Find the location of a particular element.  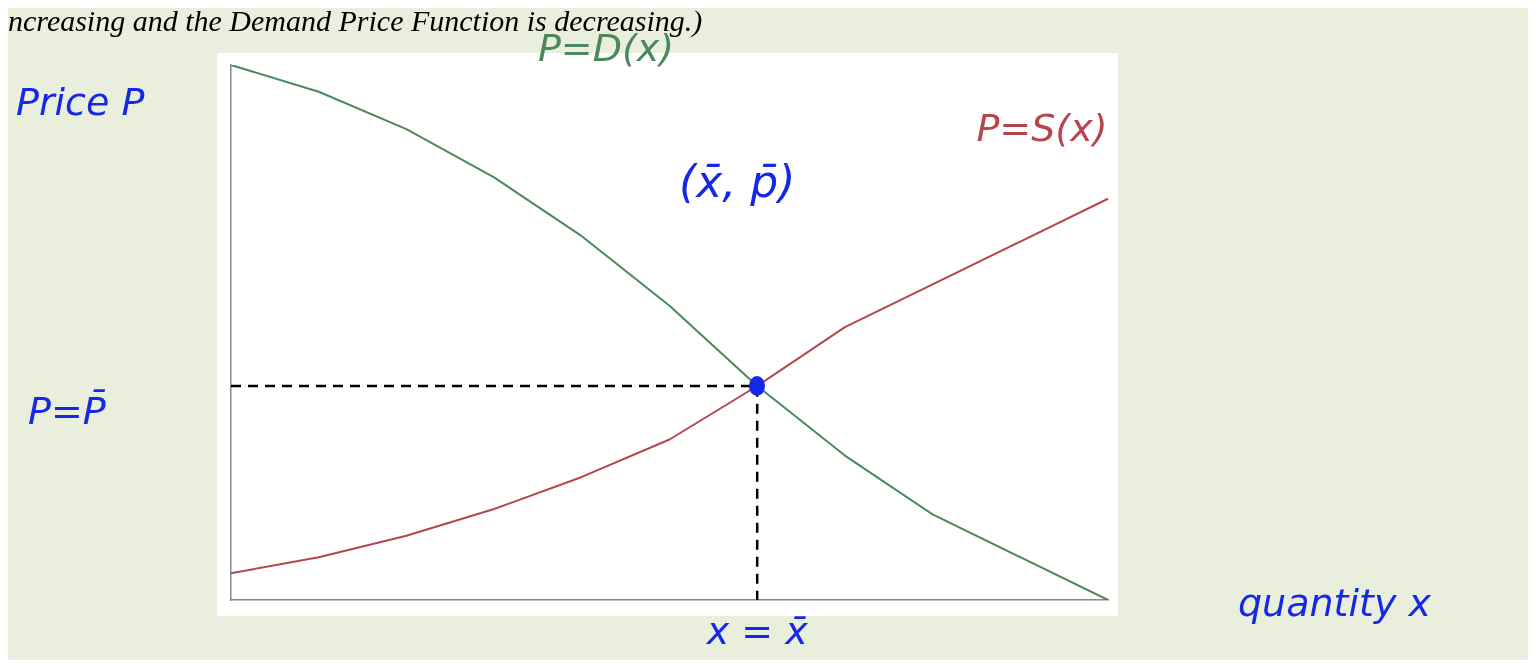

x-axis-title: quantity x is located at coordinates (1335, 602).